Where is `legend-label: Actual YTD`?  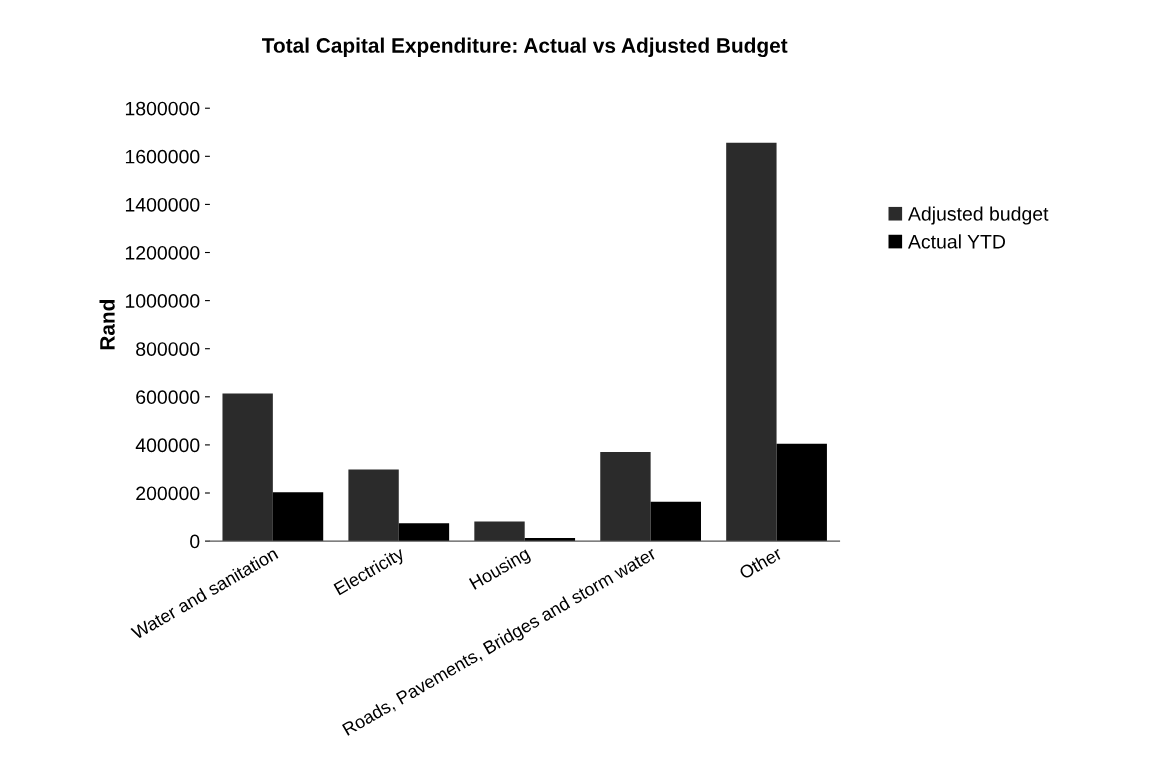 legend-label: Actual YTD is located at coordinates (956, 241).